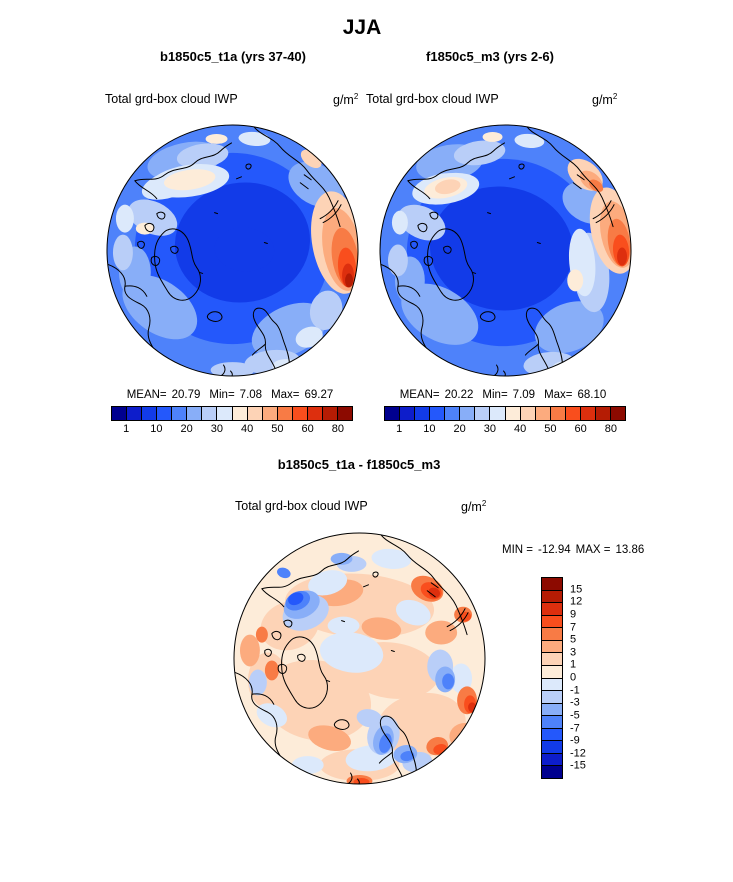  Describe the element at coordinates (576, 601) in the screenshot. I see `tick-label: 12` at that location.